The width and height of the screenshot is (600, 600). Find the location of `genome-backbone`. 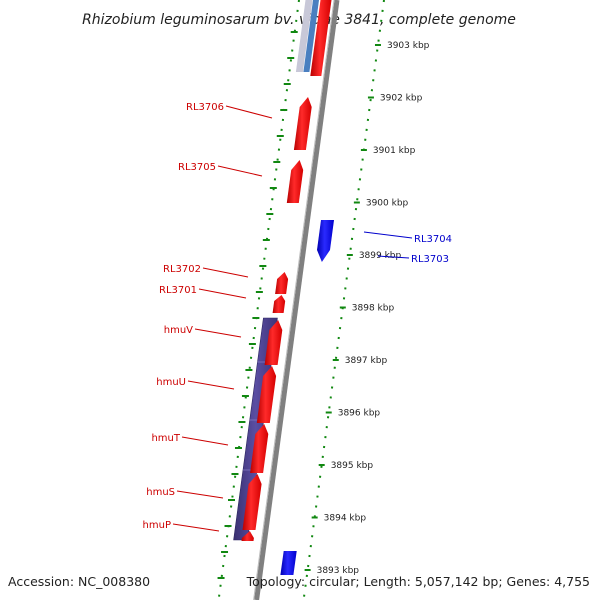

genome-backbone is located at coordinates (297, 300).